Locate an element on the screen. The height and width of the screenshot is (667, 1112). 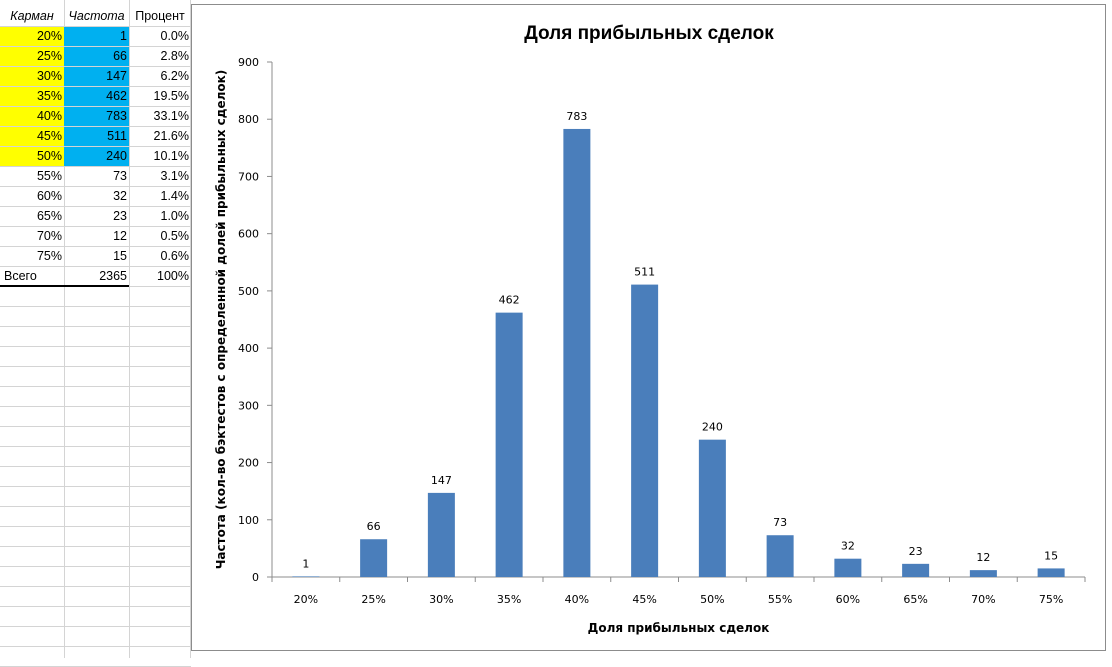
cell-percent: 0.0% is located at coordinates (175, 36).